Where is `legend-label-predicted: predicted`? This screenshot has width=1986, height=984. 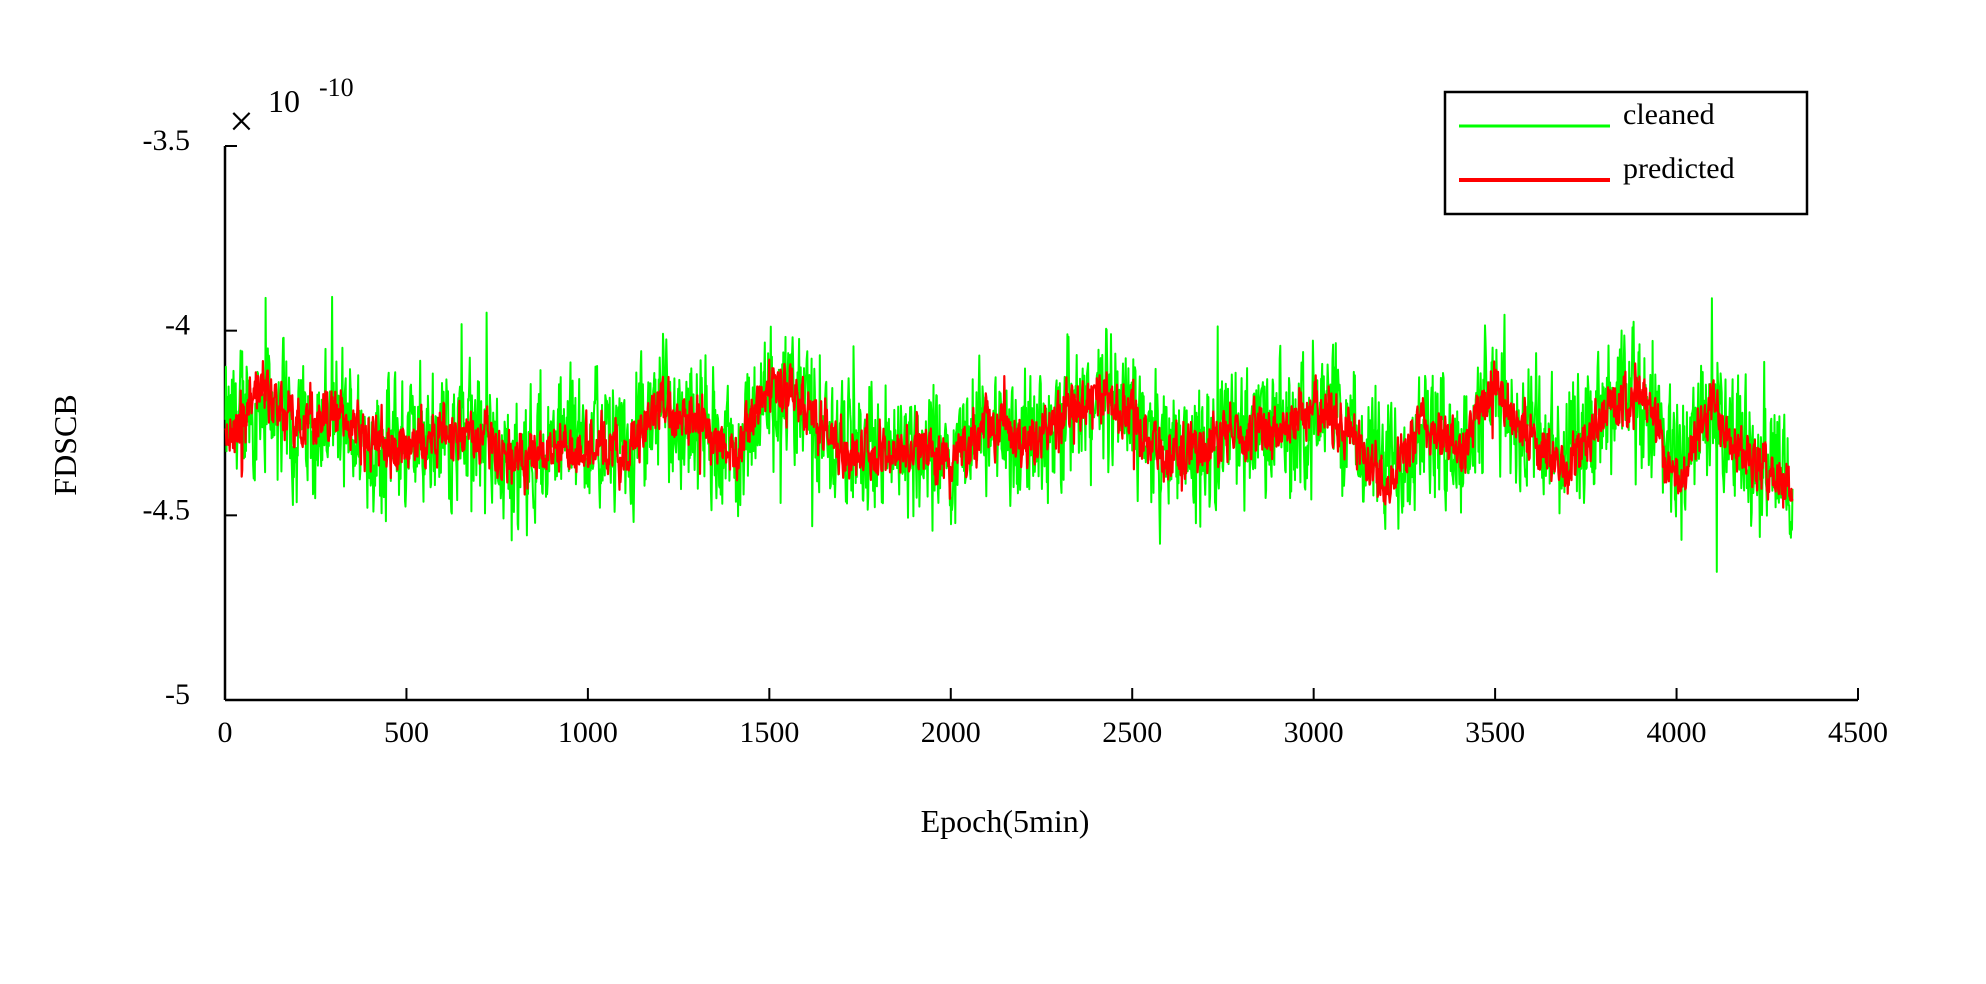
legend-label-predicted: predicted is located at coordinates (1679, 168).